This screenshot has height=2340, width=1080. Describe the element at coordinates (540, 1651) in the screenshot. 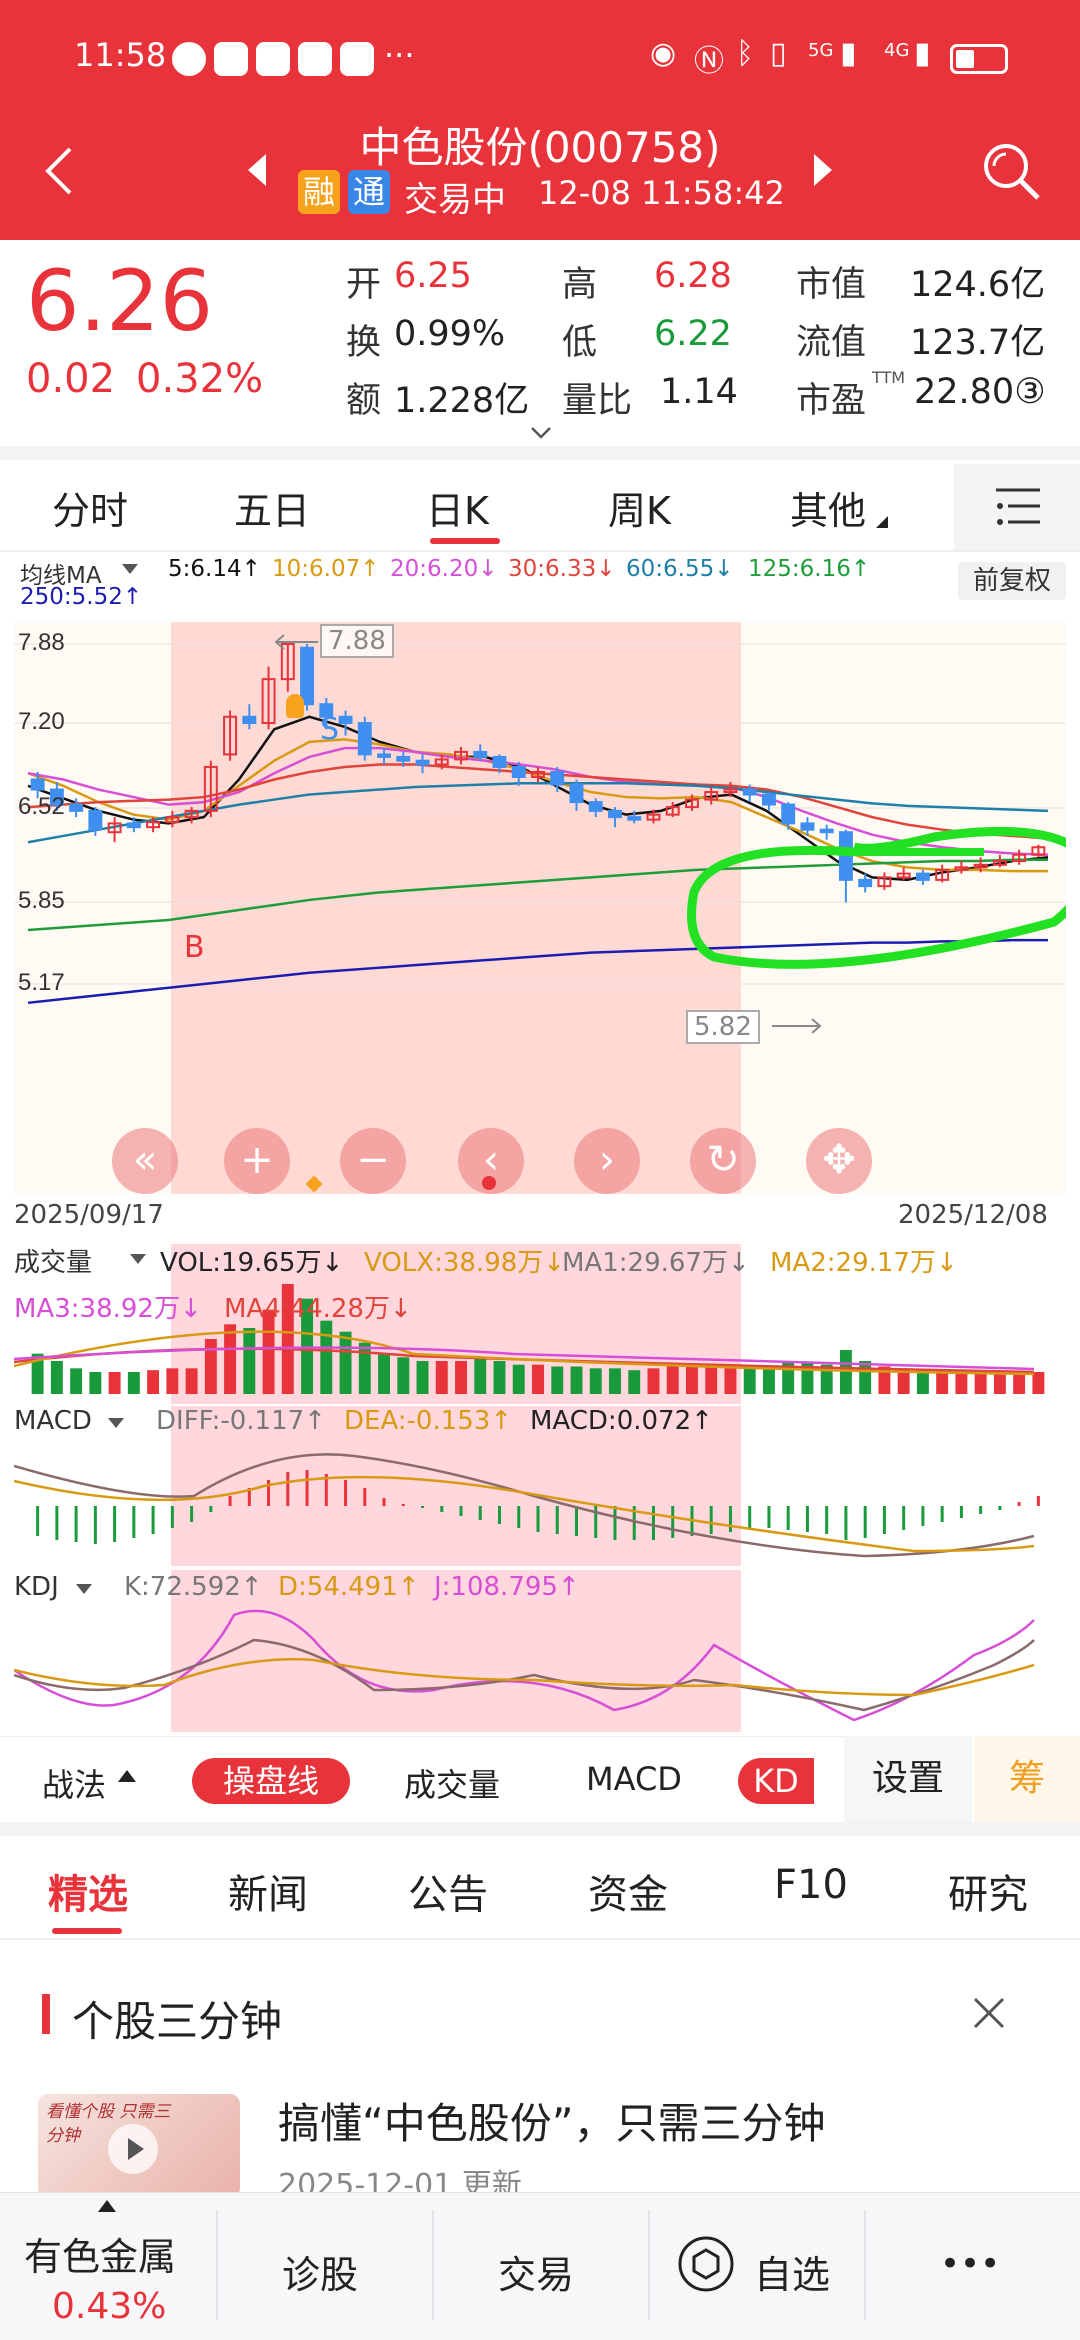

I see `kdj-panel` at that location.